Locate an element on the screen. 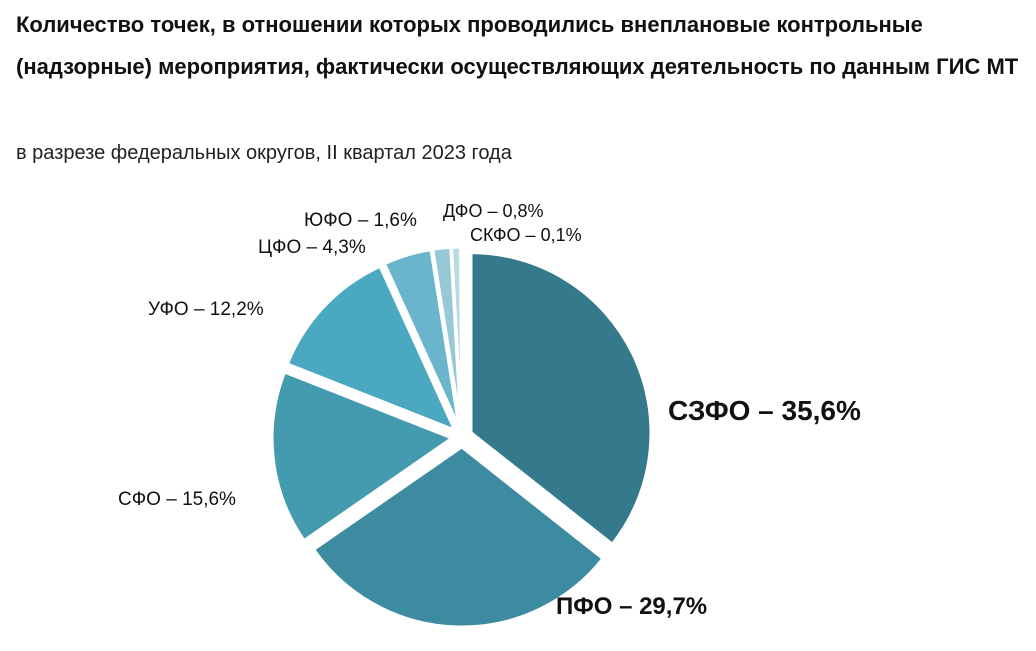 The height and width of the screenshot is (651, 1036). pie-slice-пфо is located at coordinates (458, 537).